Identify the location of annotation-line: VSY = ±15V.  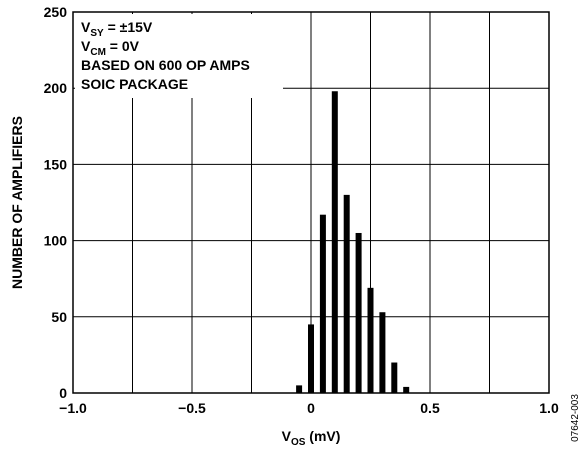
(117, 29).